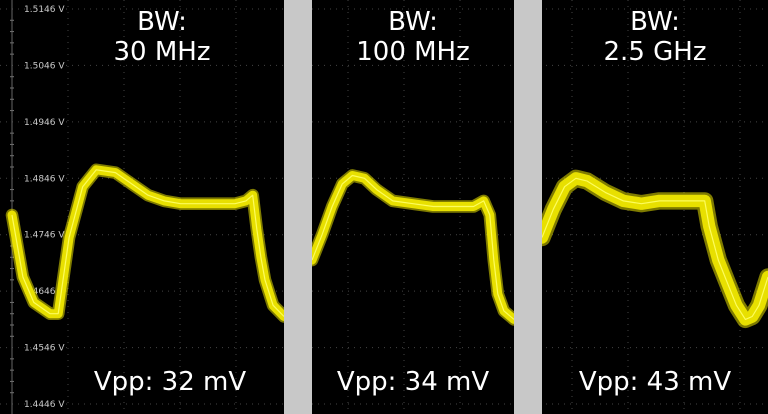  What do you see at coordinates (44, 236) in the screenshot?
I see `y-tick-label: 1.4746 V` at bounding box center [44, 236].